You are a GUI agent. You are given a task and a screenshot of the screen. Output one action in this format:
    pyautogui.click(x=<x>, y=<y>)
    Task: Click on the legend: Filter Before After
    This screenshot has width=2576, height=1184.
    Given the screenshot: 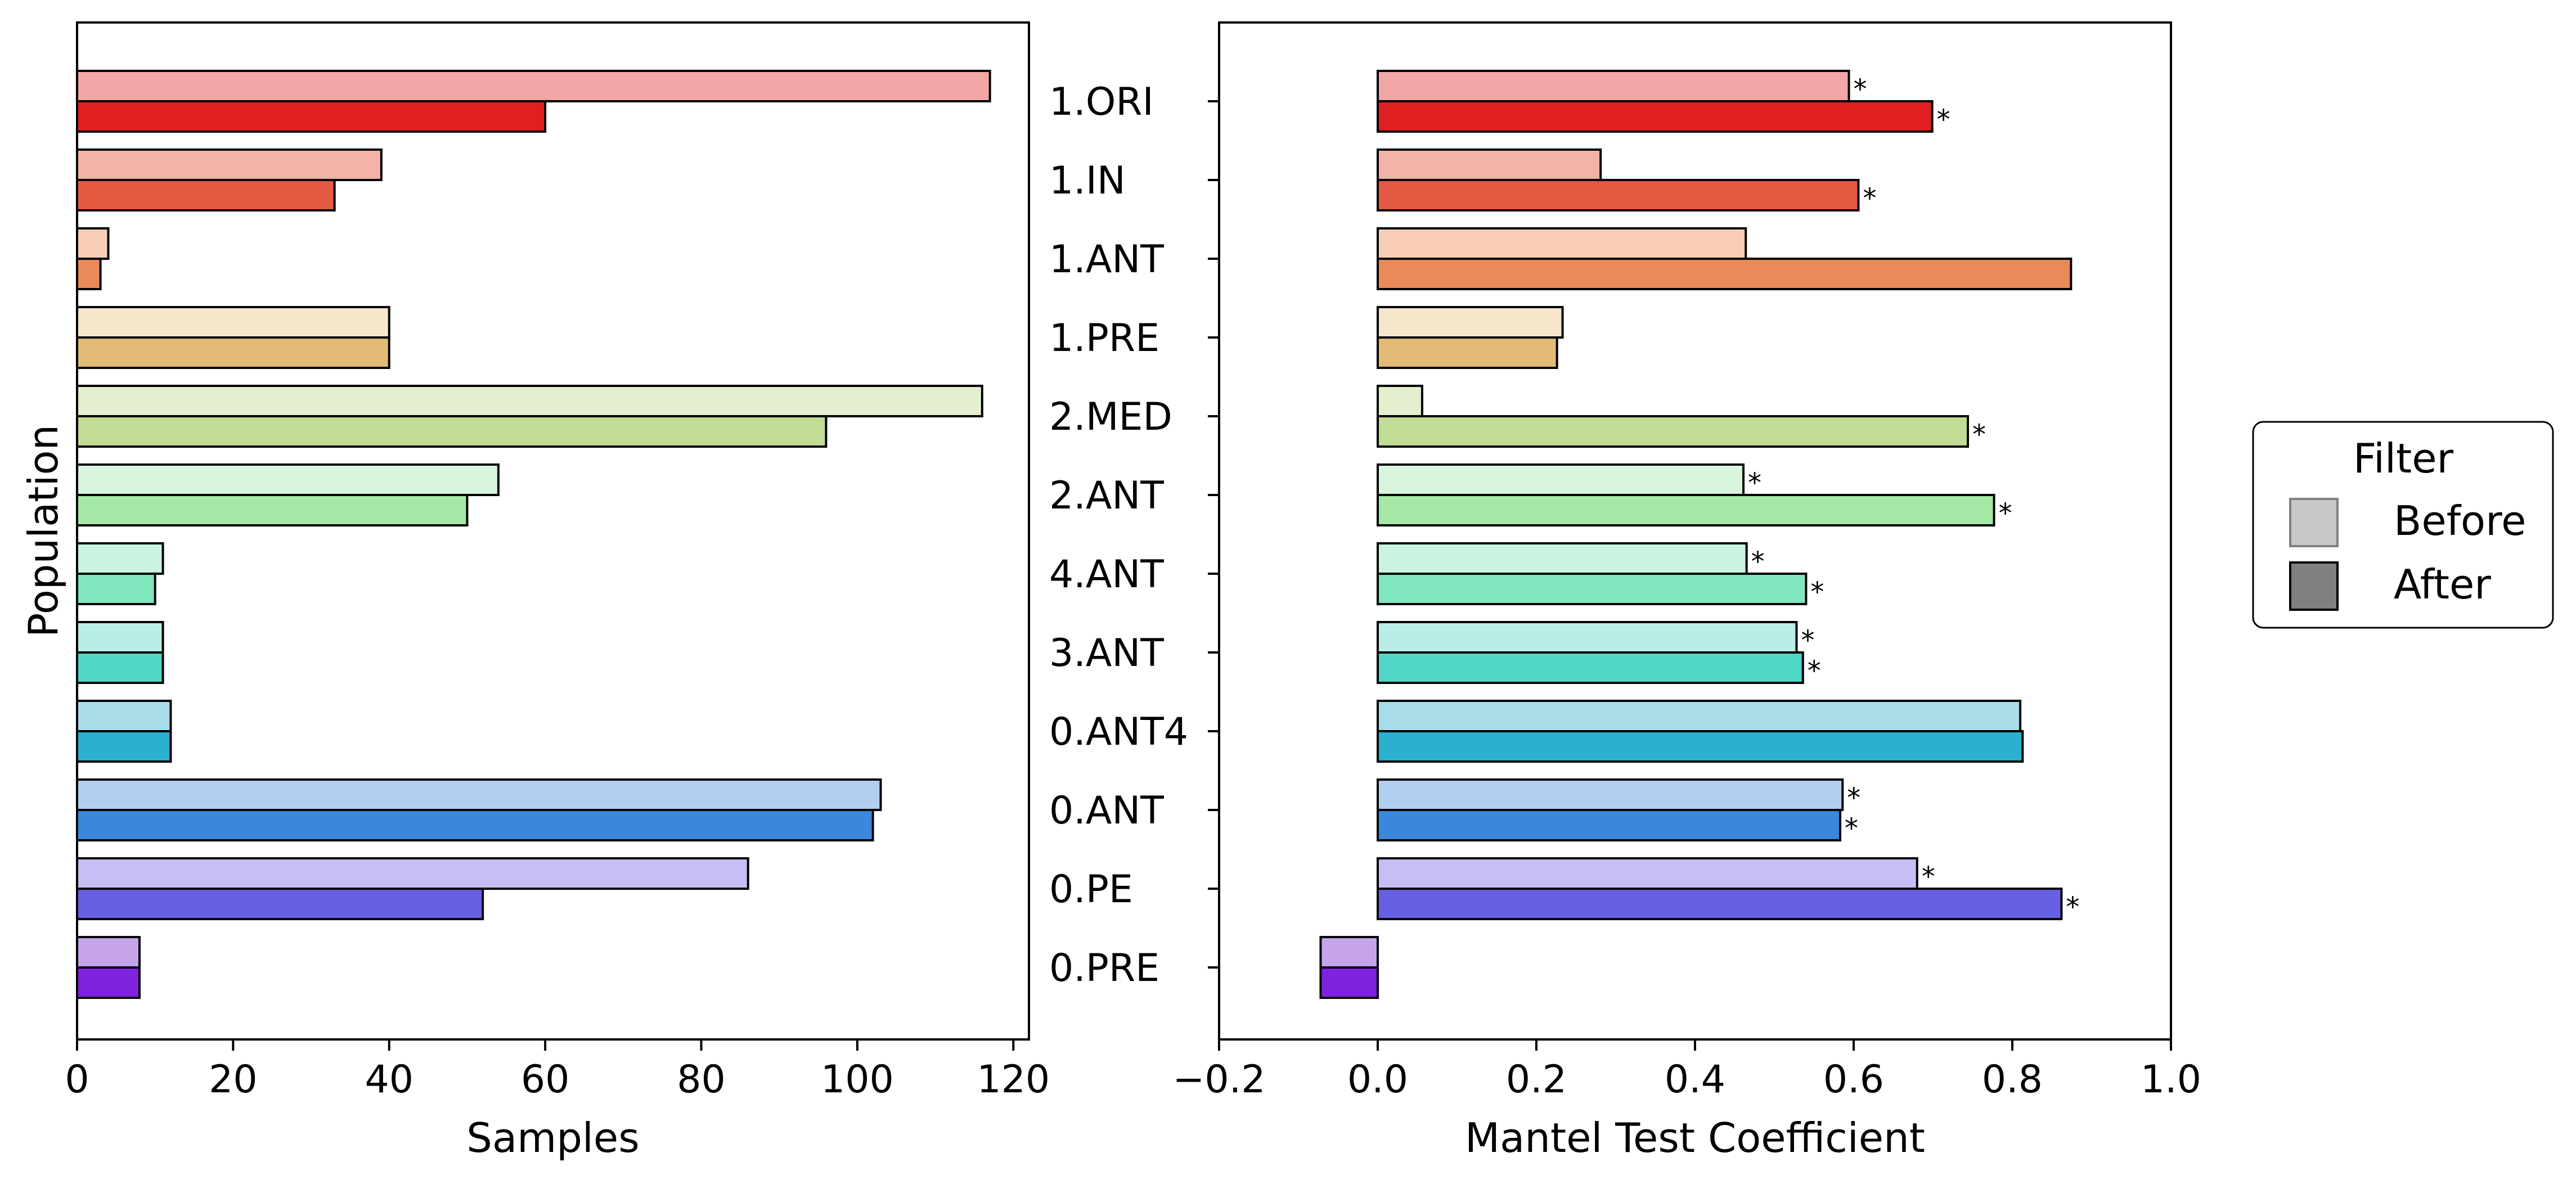 What is the action you would take?
    pyautogui.click(x=2403, y=525)
    